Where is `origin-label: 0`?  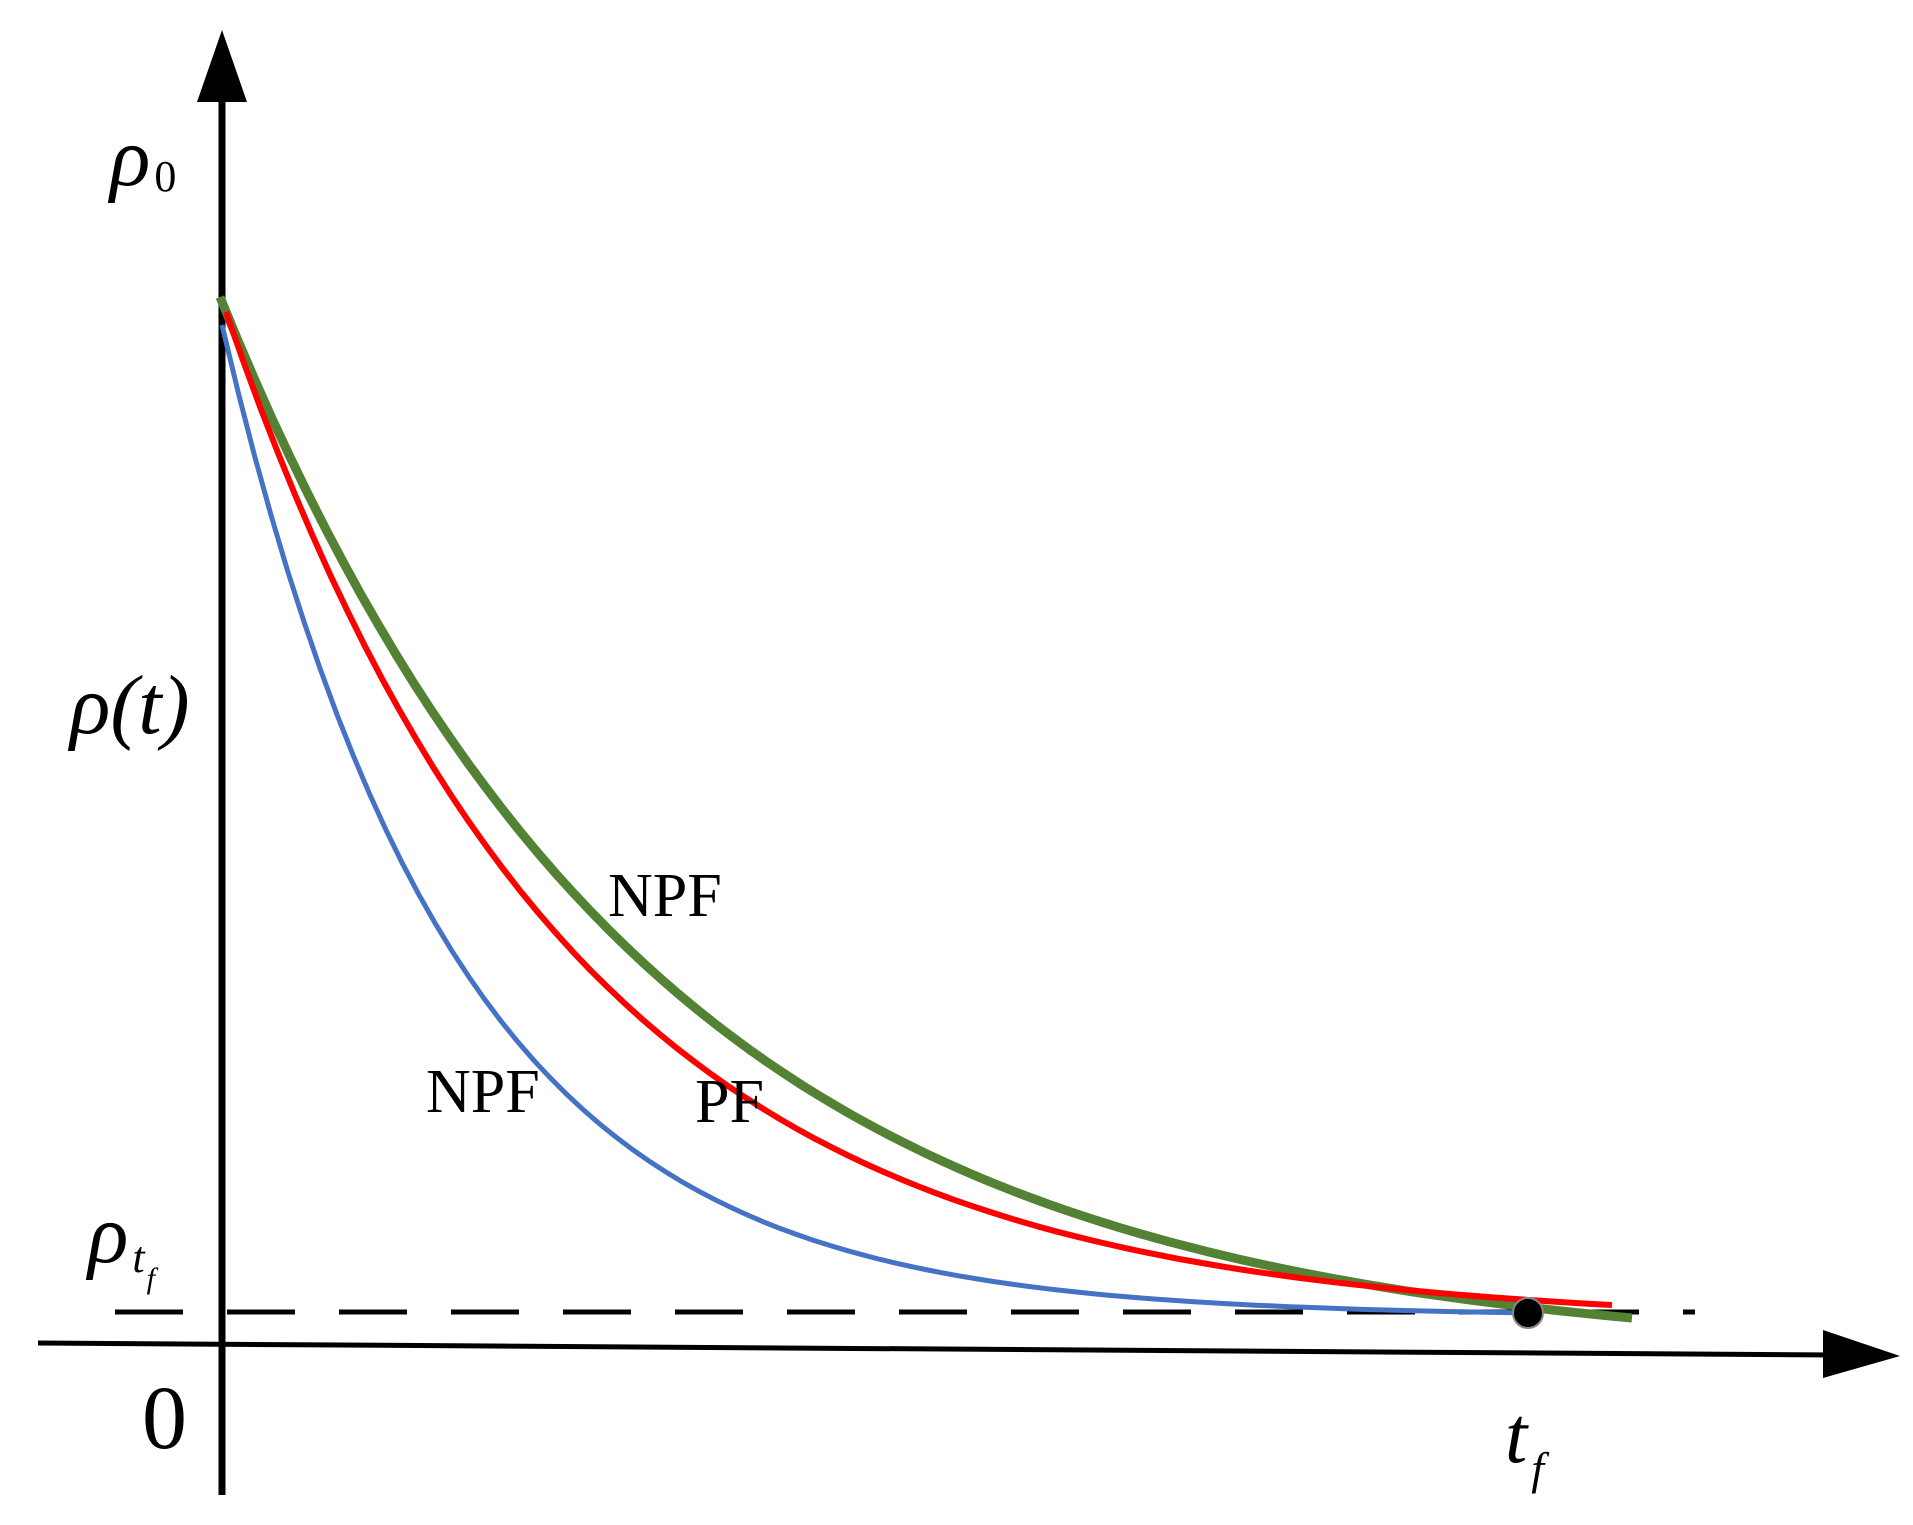 origin-label: 0 is located at coordinates (164, 1418).